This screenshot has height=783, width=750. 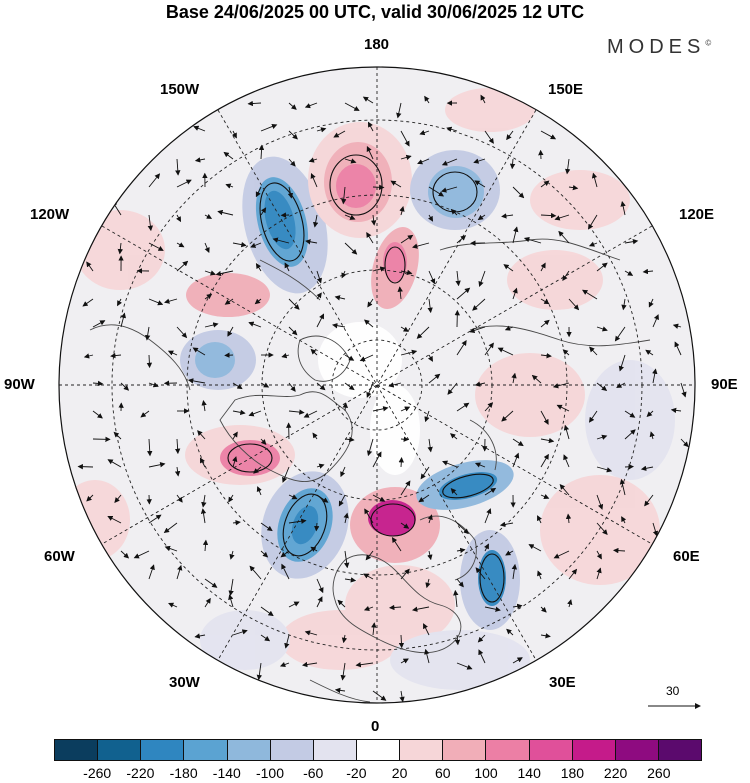 What do you see at coordinates (673, 691) in the screenshot?
I see `reference-vector-label: 30` at bounding box center [673, 691].